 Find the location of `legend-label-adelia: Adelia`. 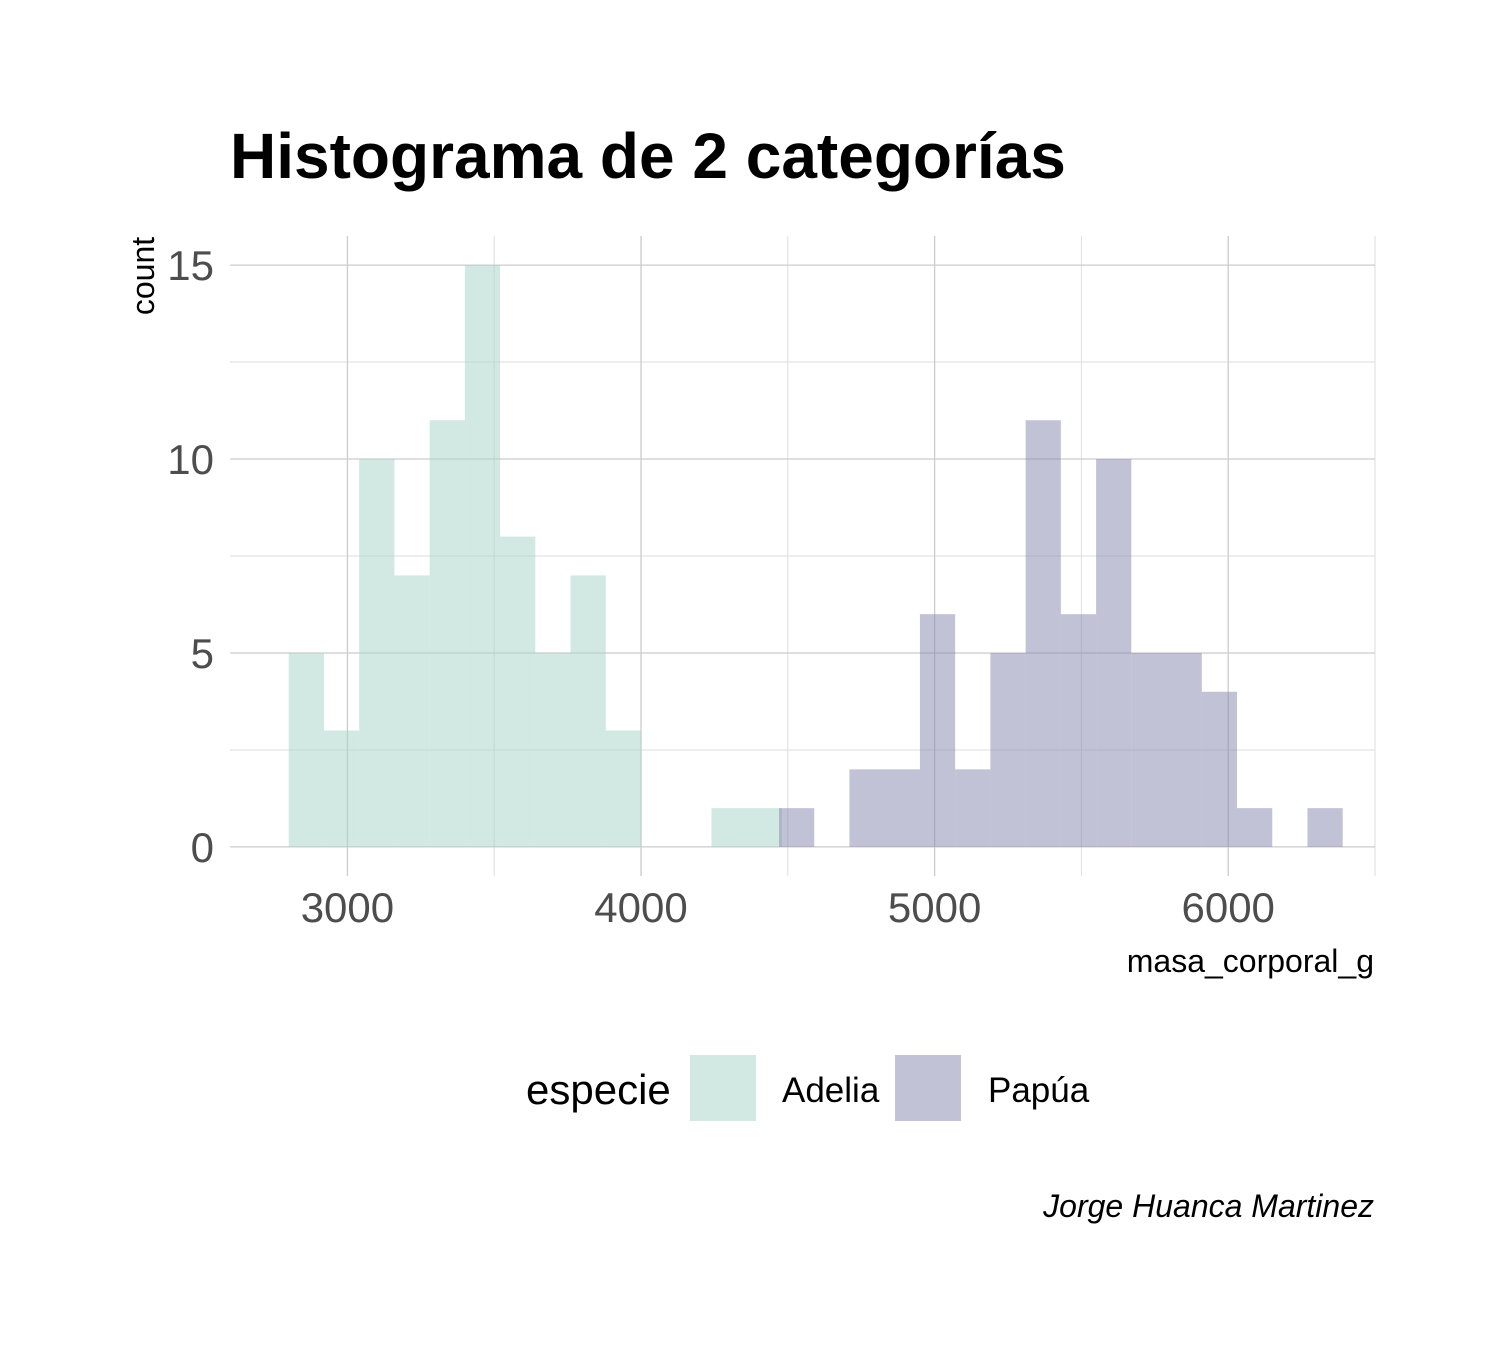

legend-label-adelia: Adelia is located at coordinates (831, 1090).